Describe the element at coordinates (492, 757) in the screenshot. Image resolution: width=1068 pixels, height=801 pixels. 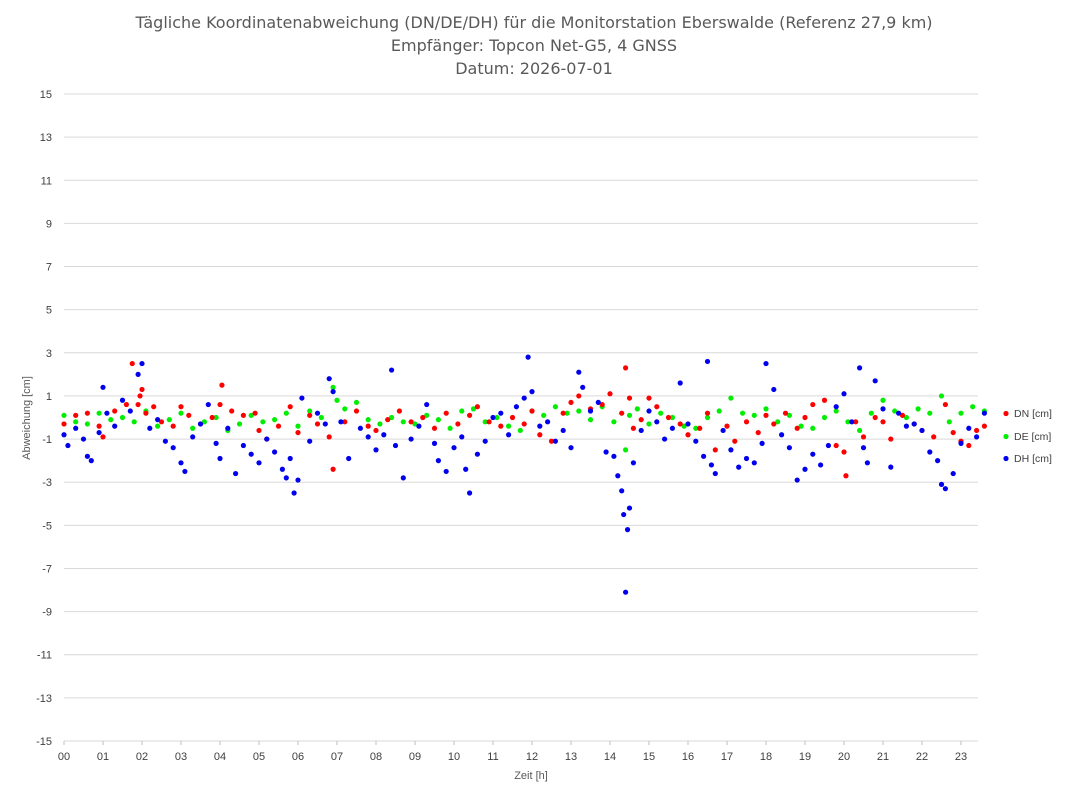
I see `x-tick-label-11: 11` at that location.